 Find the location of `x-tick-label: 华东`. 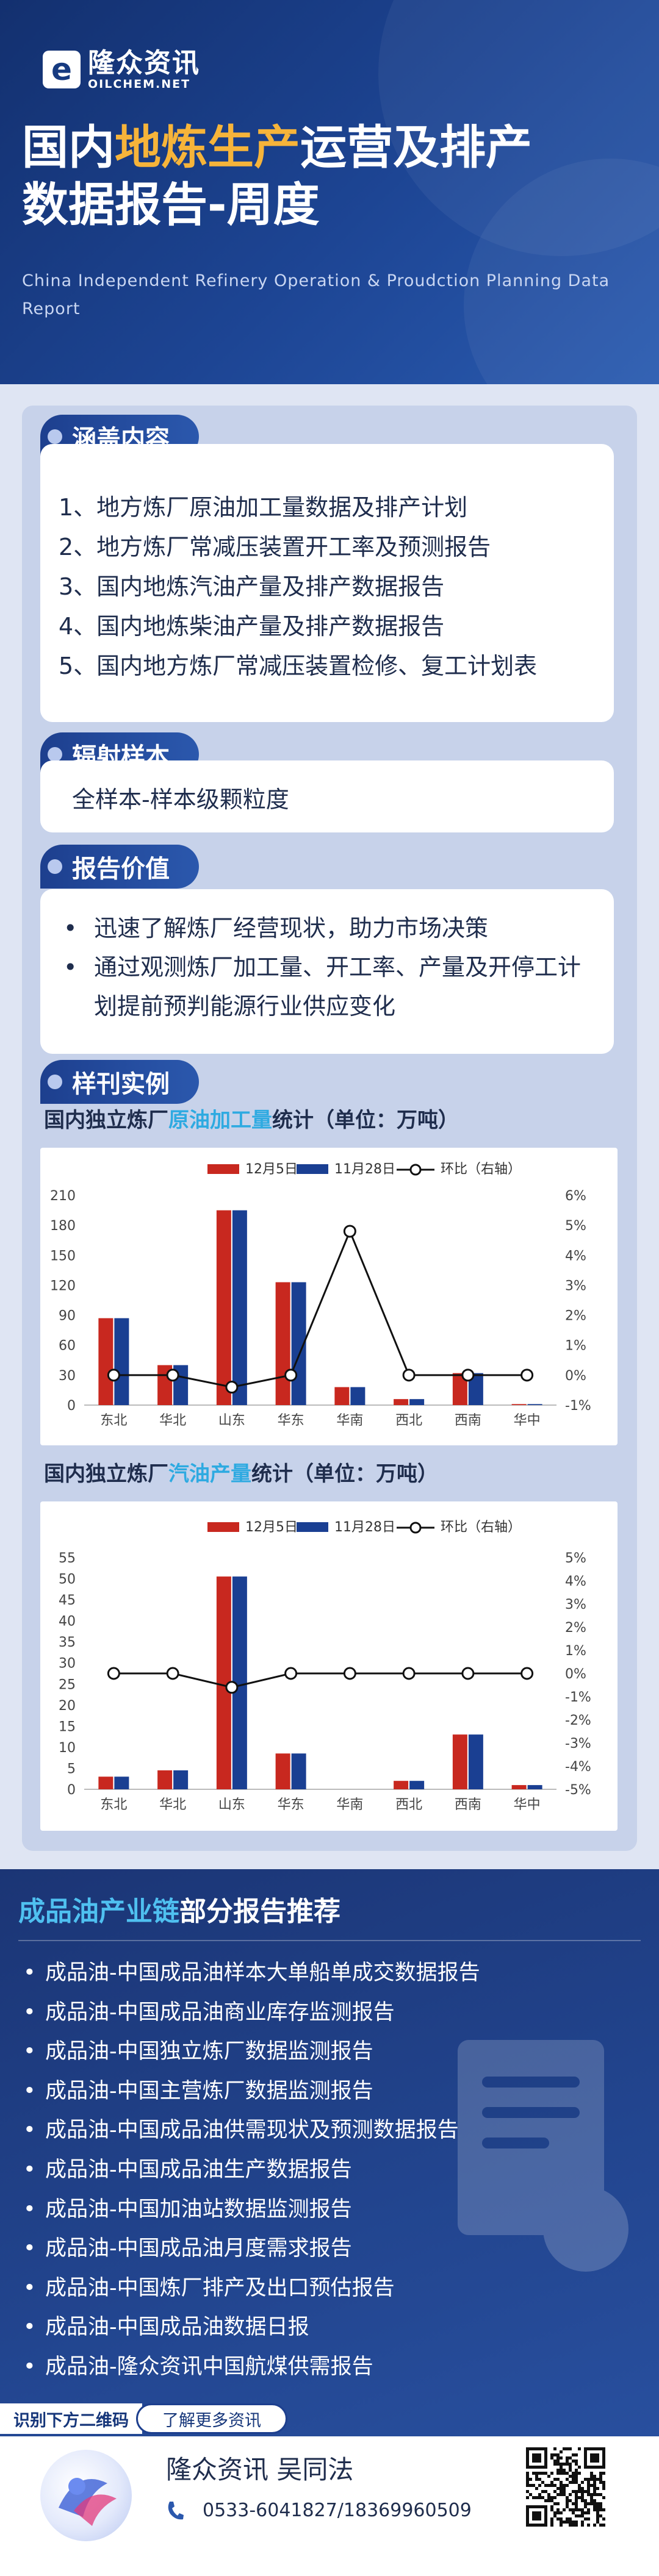

x-tick-label: 华东 is located at coordinates (291, 1804).